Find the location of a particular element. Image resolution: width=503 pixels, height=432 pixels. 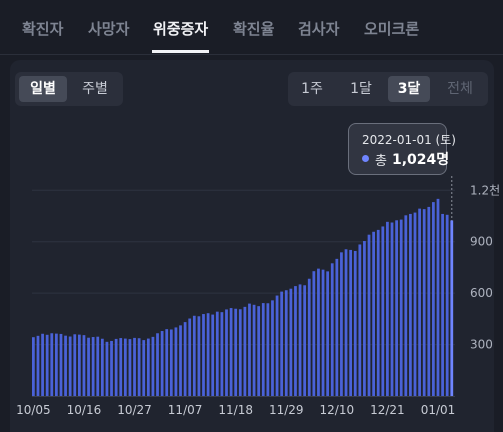

tab-omicron: 오미크론 is located at coordinates (392, 29).